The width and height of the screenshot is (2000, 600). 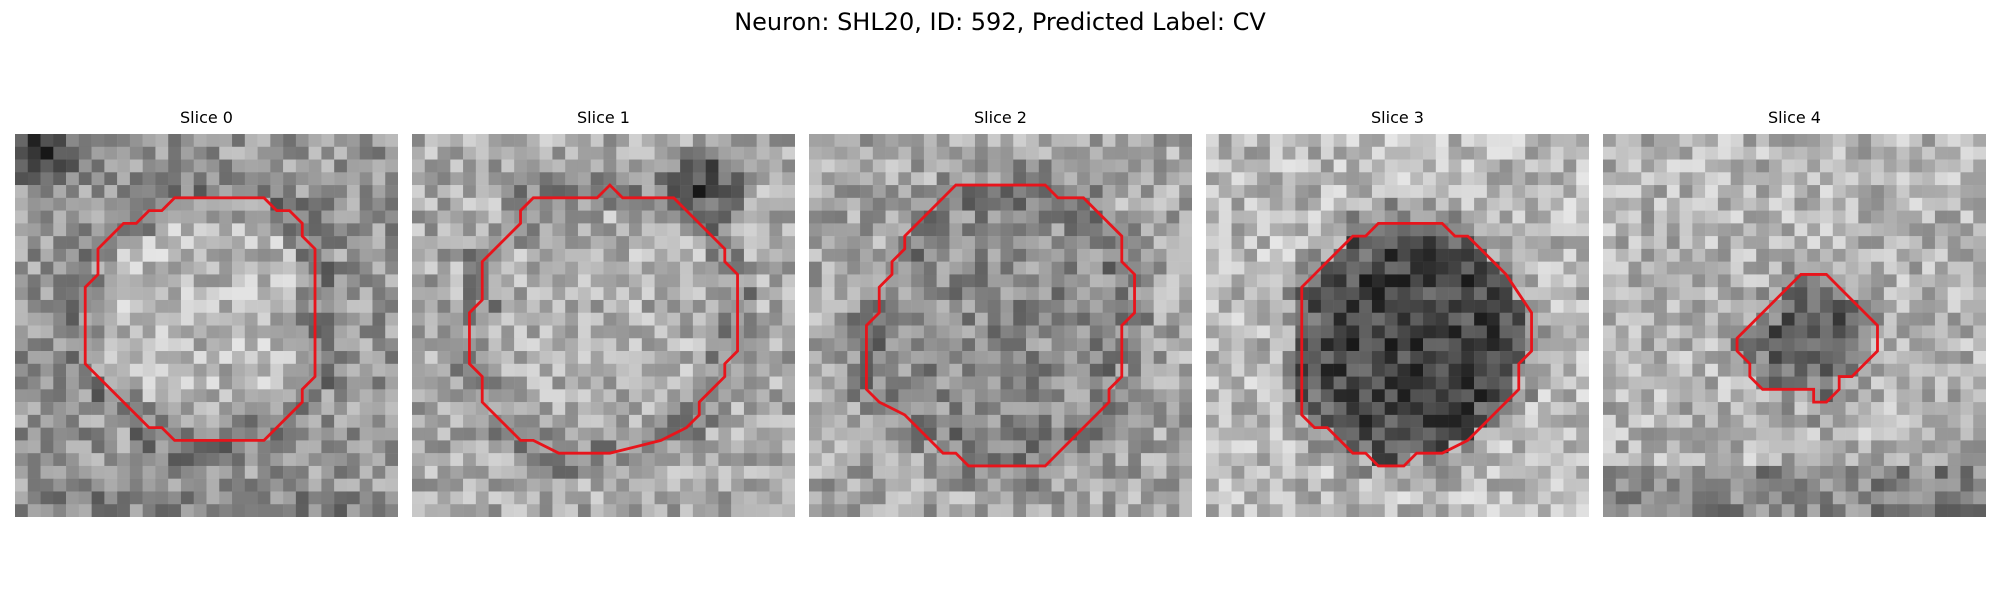 What do you see at coordinates (1000, 117) in the screenshot?
I see `slice-title: Slice 2` at bounding box center [1000, 117].